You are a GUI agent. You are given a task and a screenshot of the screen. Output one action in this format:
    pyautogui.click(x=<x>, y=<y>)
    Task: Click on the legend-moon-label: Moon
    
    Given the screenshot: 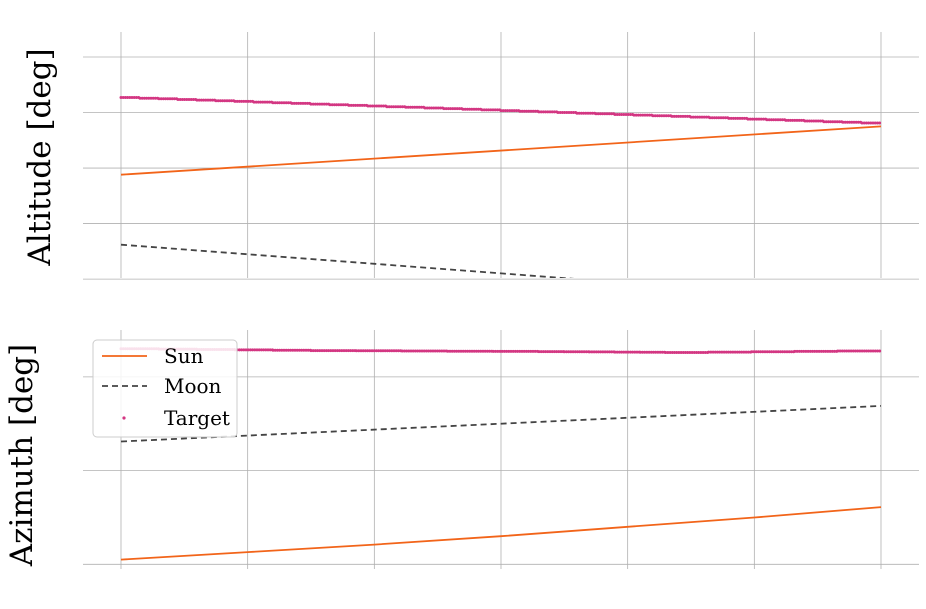 What is the action you would take?
    pyautogui.click(x=193, y=386)
    